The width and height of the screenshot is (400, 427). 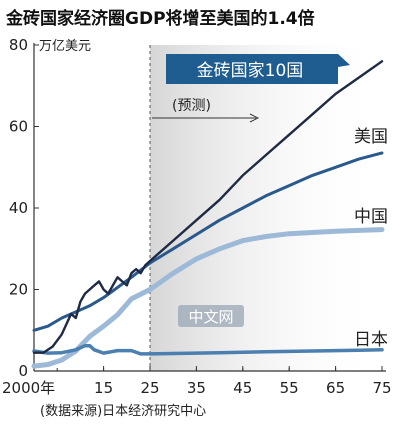 I want to click on x-tick-label: 25, so click(x=149, y=388).